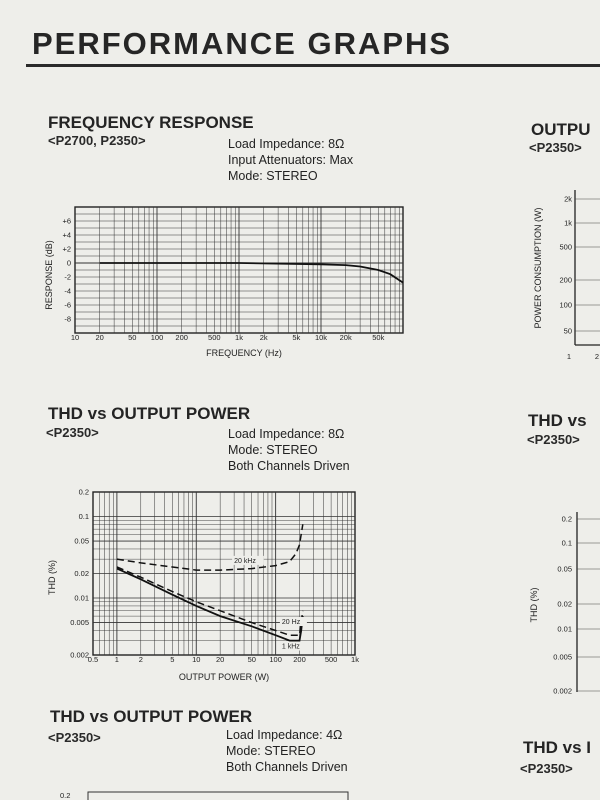  Describe the element at coordinates (149, 413) in the screenshot. I see `thd1-title: THD vs OUTPUT POWER` at that location.